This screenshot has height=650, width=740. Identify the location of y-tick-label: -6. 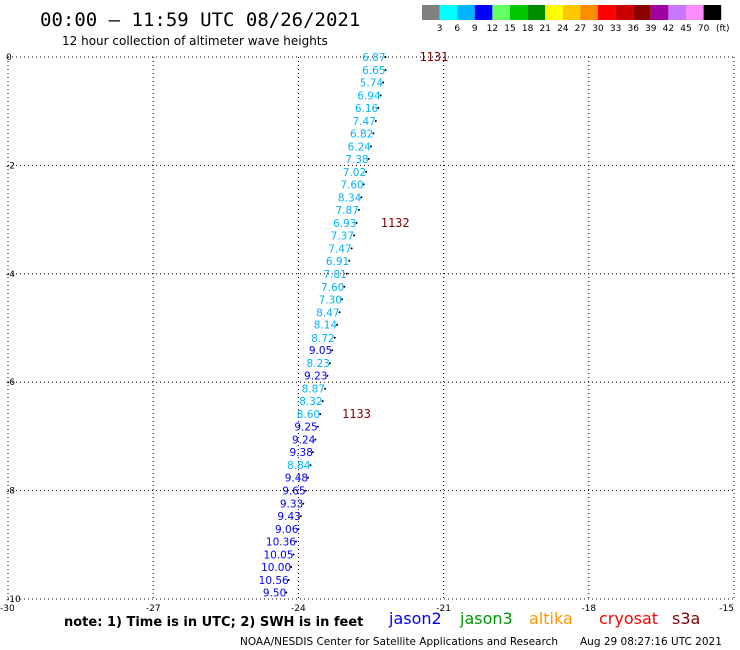
(10, 383).